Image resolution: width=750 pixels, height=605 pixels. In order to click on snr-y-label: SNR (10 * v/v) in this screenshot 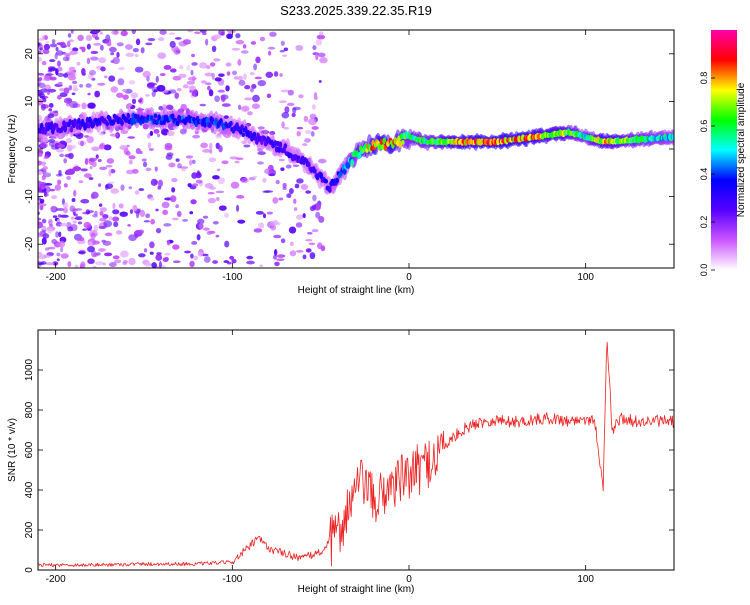, I will do `click(12, 450)`.